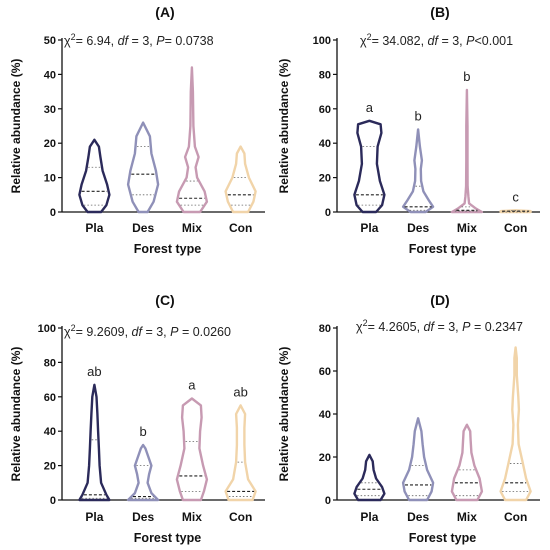  I want to click on y-tick-label: 50, so click(50, 41).